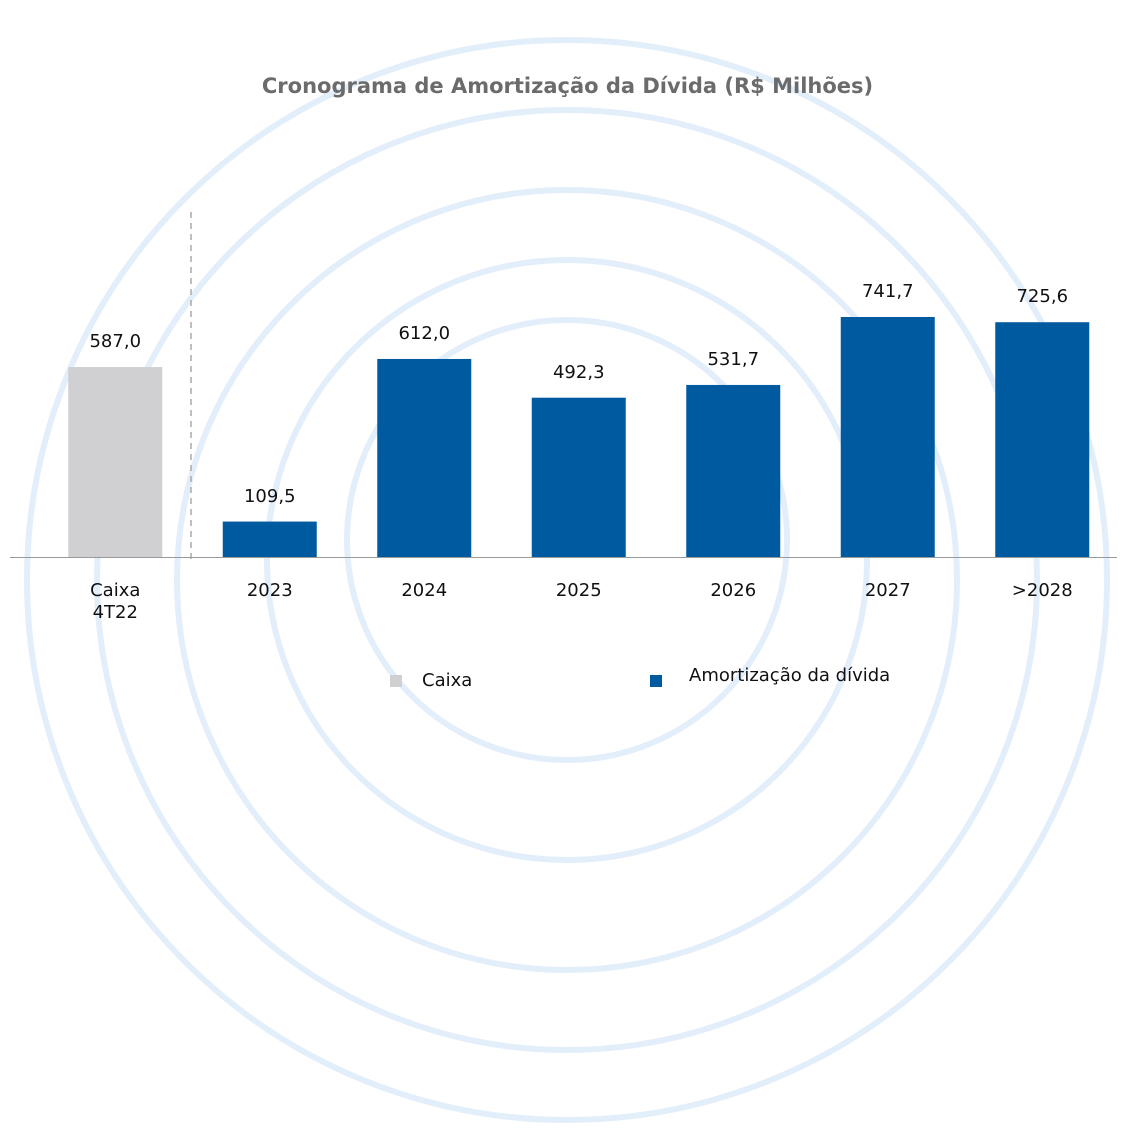 This screenshot has height=1137, width=1135. Describe the element at coordinates (115, 342) in the screenshot. I see `data-label: 587,0` at that location.